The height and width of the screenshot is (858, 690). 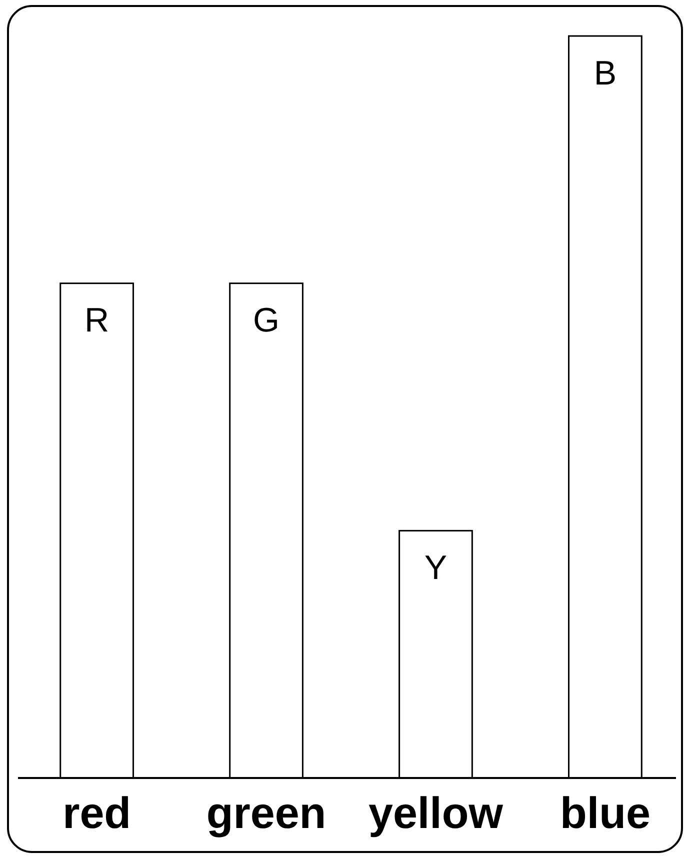 What do you see at coordinates (97, 321) in the screenshot?
I see `annotation: R` at bounding box center [97, 321].